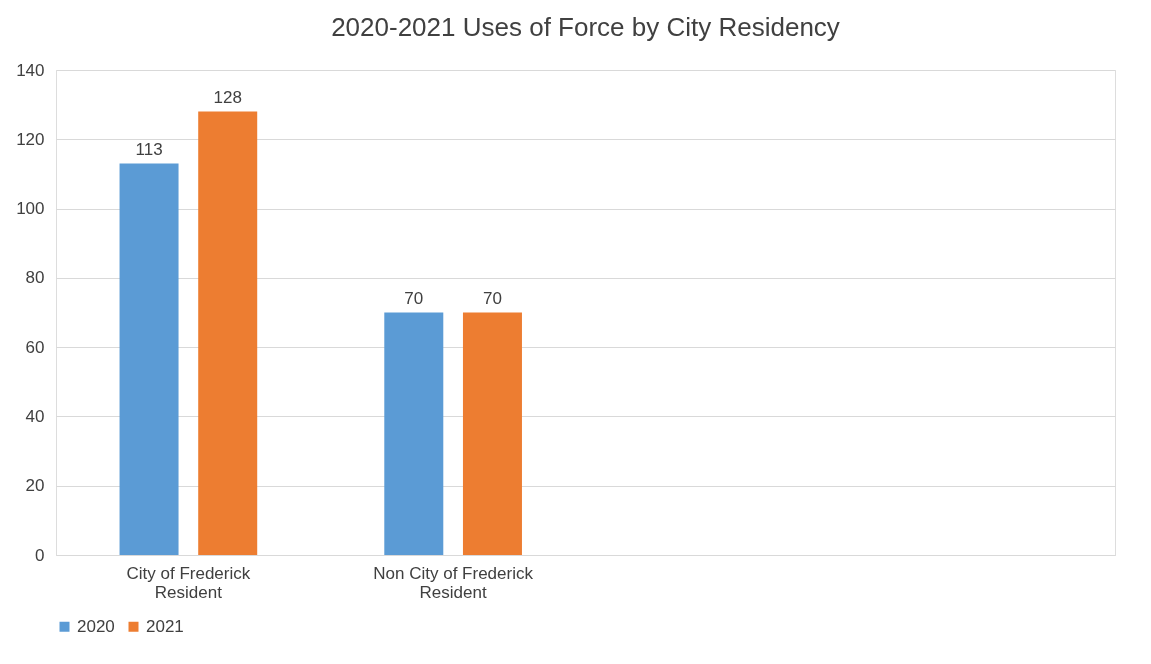 This screenshot has height=664, width=1151. I want to click on y-tick-label: 40, so click(35, 416).